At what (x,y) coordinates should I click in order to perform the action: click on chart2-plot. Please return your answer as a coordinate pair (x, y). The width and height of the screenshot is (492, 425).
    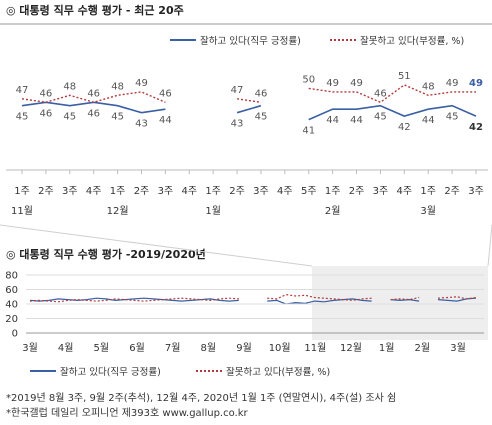
    Looking at the image, I should click on (253, 299).